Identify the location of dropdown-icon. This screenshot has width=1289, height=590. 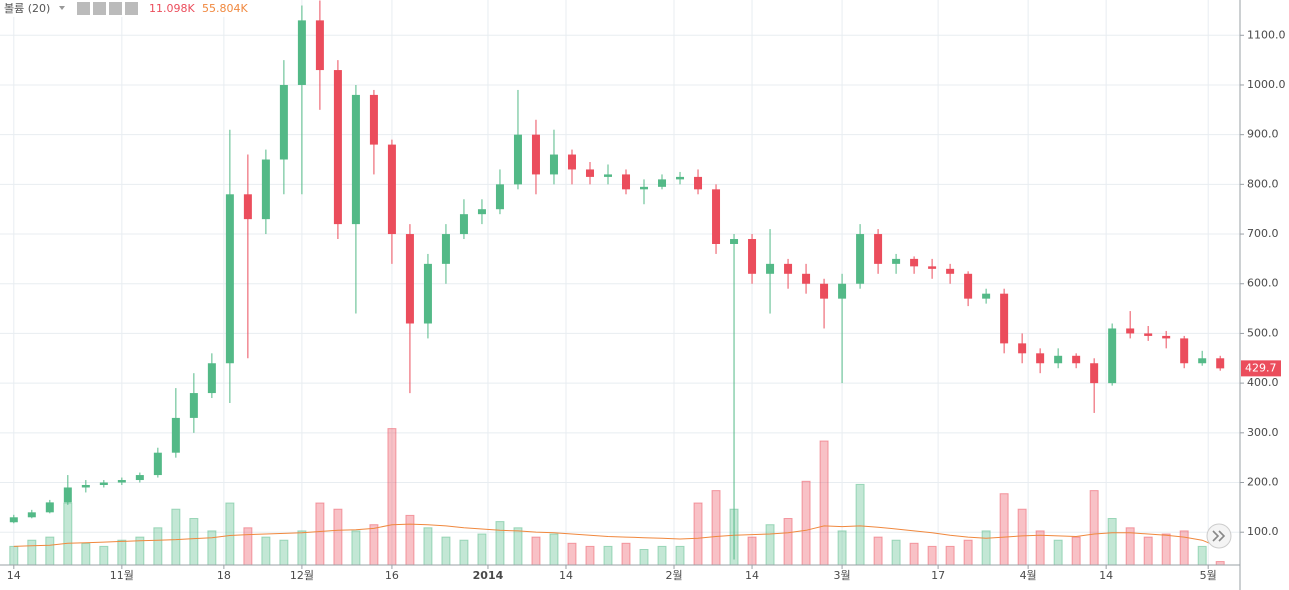
(62, 8).